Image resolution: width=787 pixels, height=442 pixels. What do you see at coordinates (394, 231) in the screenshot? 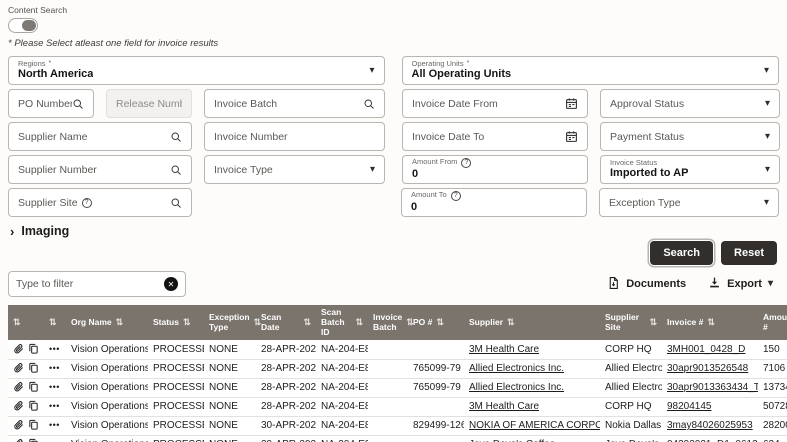
I see `imaging-section-header: › Imaging` at bounding box center [394, 231].